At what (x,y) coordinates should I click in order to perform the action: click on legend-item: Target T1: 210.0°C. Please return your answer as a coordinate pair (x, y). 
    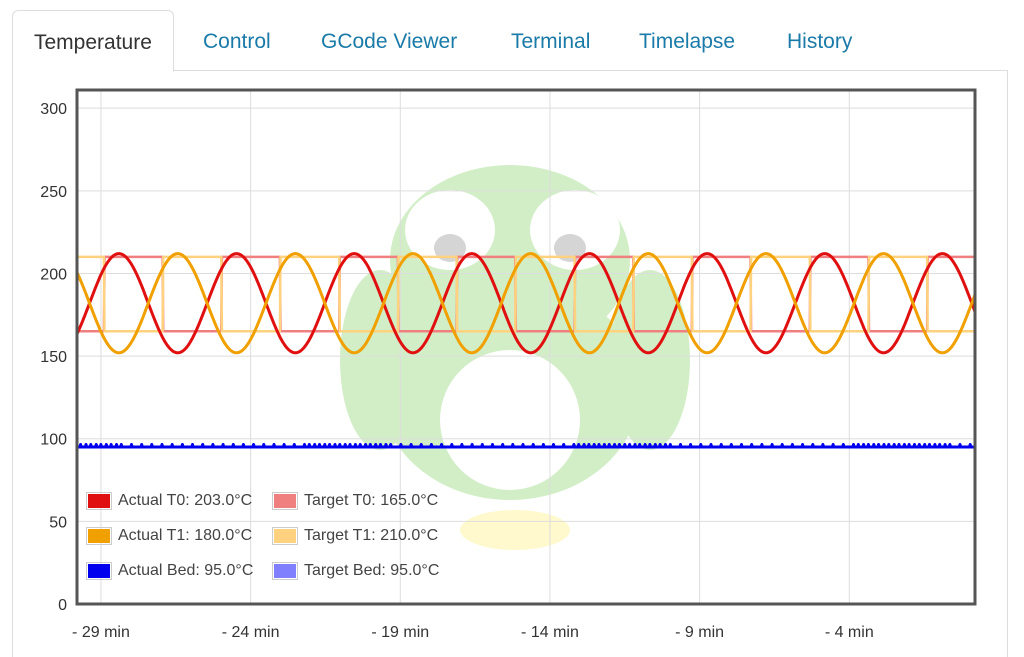
    Looking at the image, I should click on (355, 536).